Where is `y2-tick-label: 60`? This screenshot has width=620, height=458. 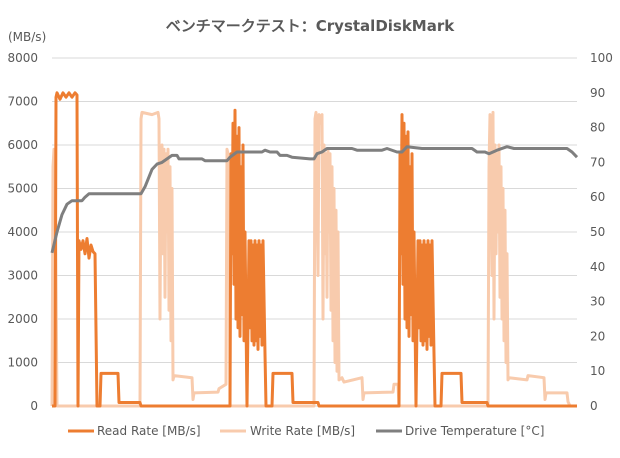 y2-tick-label: 60 is located at coordinates (597, 197).